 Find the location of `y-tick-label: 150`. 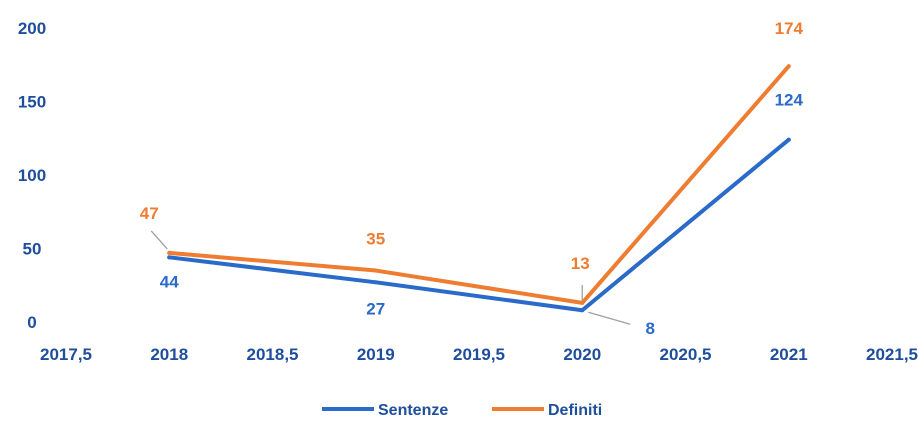

y-tick-label: 150 is located at coordinates (32, 102).